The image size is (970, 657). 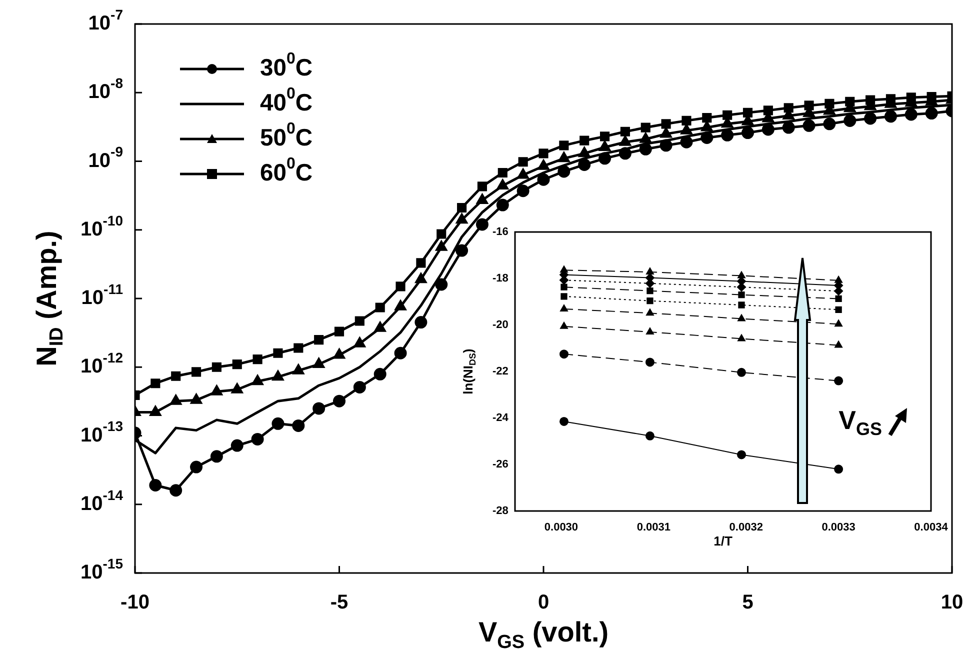 What do you see at coordinates (135, 603) in the screenshot?
I see `x-tick-label: -10` at bounding box center [135, 603].